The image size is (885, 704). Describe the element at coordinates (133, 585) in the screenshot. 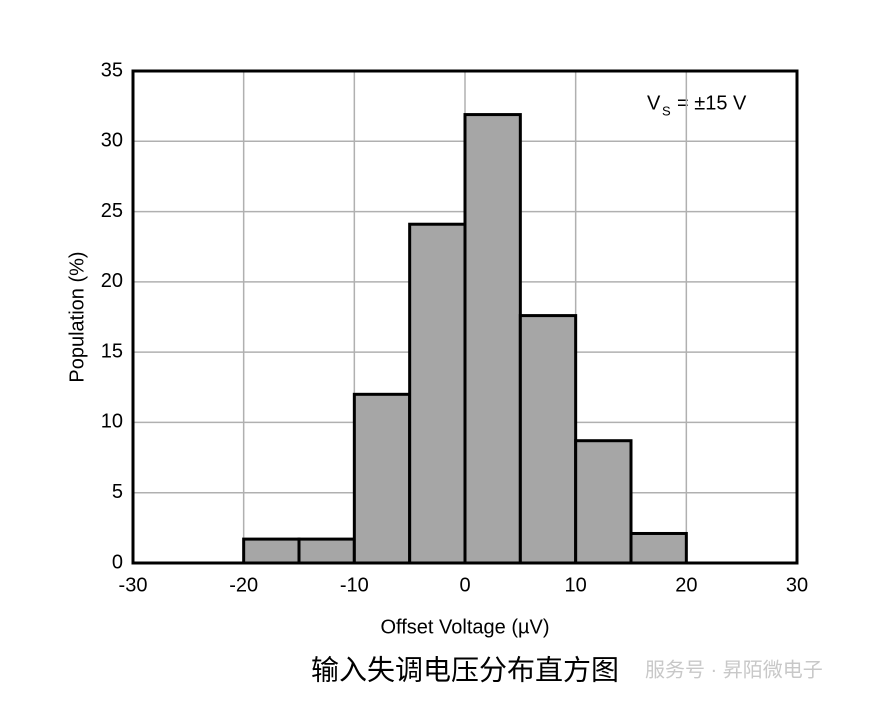

I see `x-tick-label: -30` at that location.